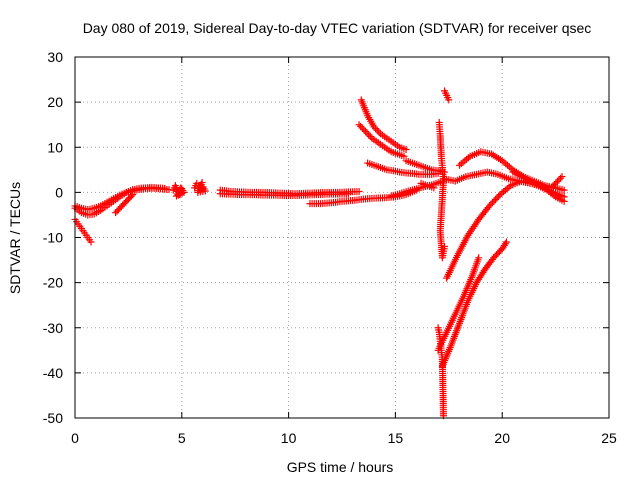 The image size is (640, 480). Describe the element at coordinates (75, 438) in the screenshot. I see `x-tick-label: 0` at that location.